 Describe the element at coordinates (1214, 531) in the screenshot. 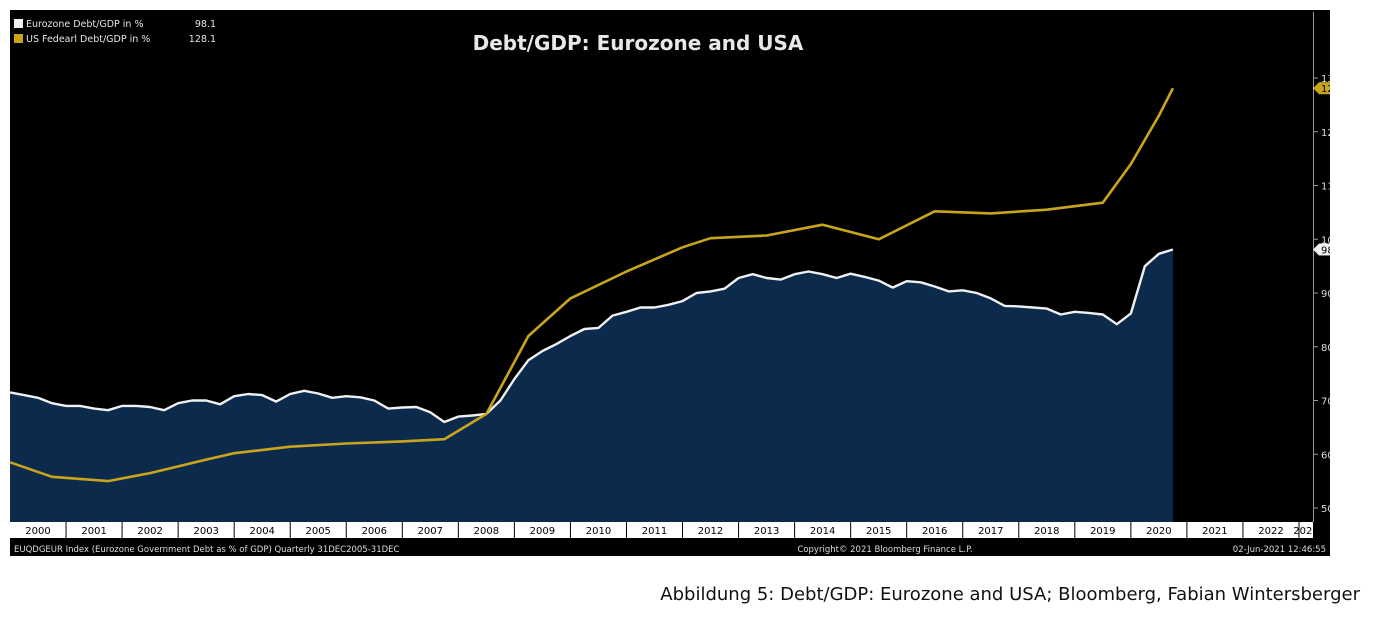

I see `x-tick-label-2021: 2021` at that location.